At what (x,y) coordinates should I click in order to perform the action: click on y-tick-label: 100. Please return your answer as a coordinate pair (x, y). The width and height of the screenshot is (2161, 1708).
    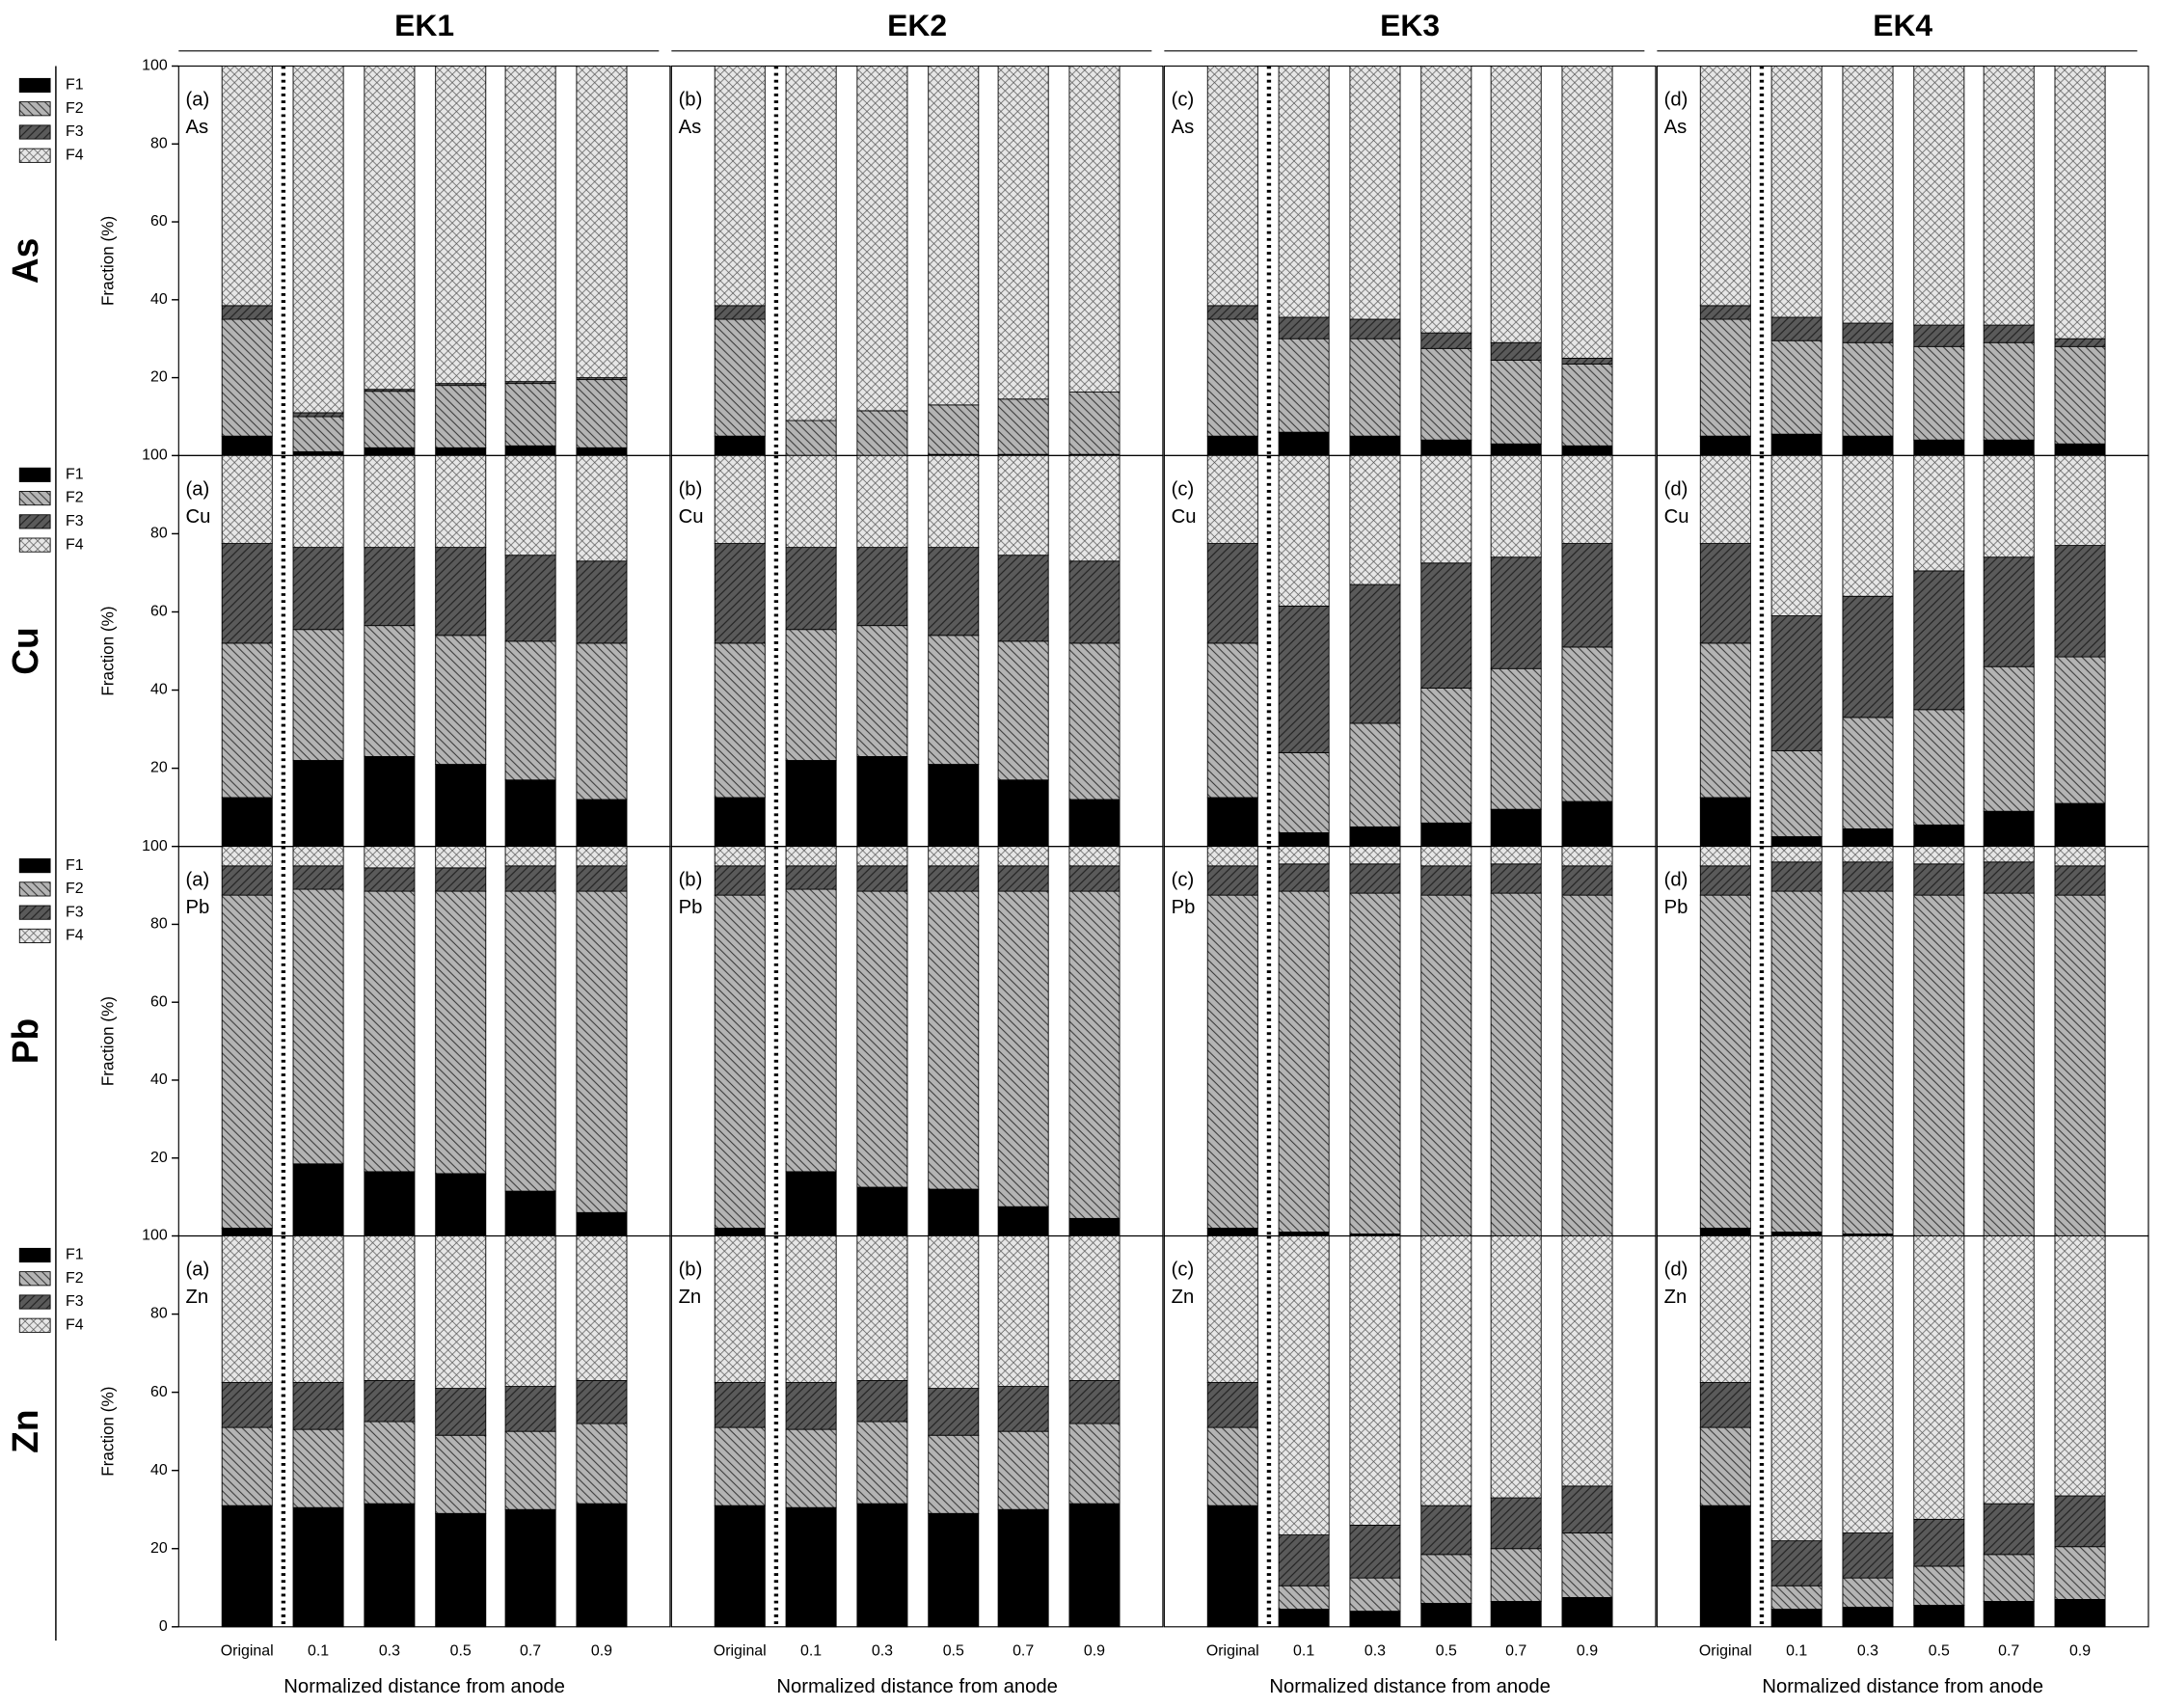
    Looking at the image, I should click on (155, 1236).